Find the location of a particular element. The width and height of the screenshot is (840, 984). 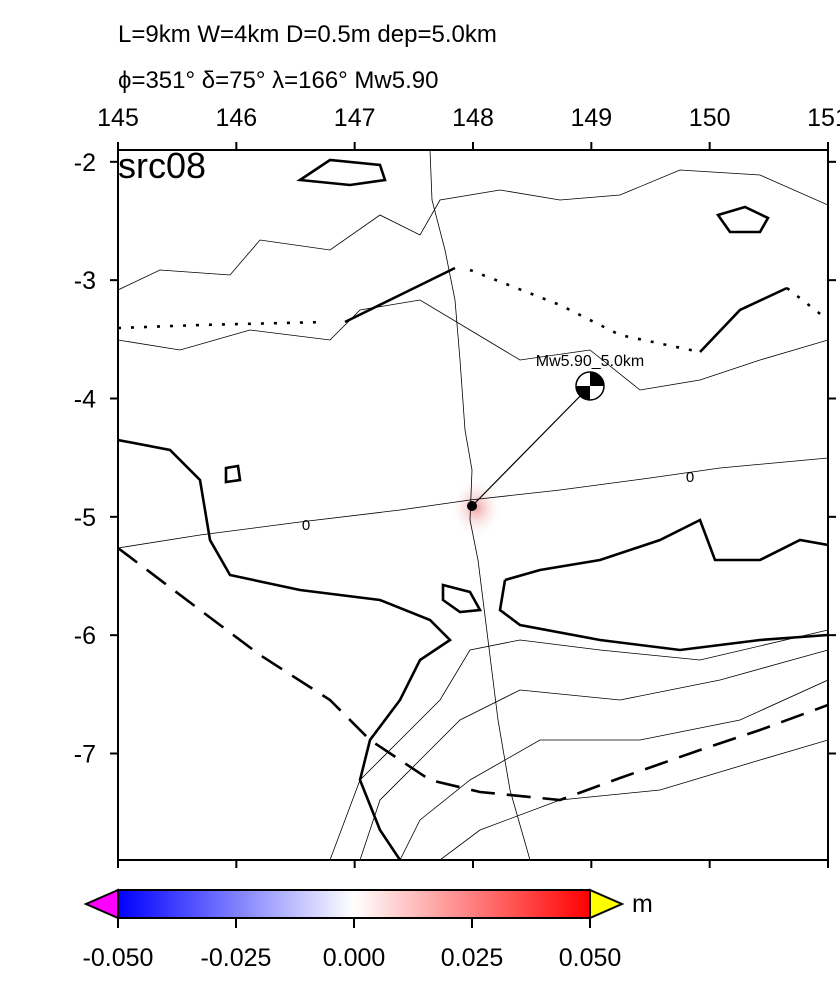

coastline is located at coordinates (480, 505).